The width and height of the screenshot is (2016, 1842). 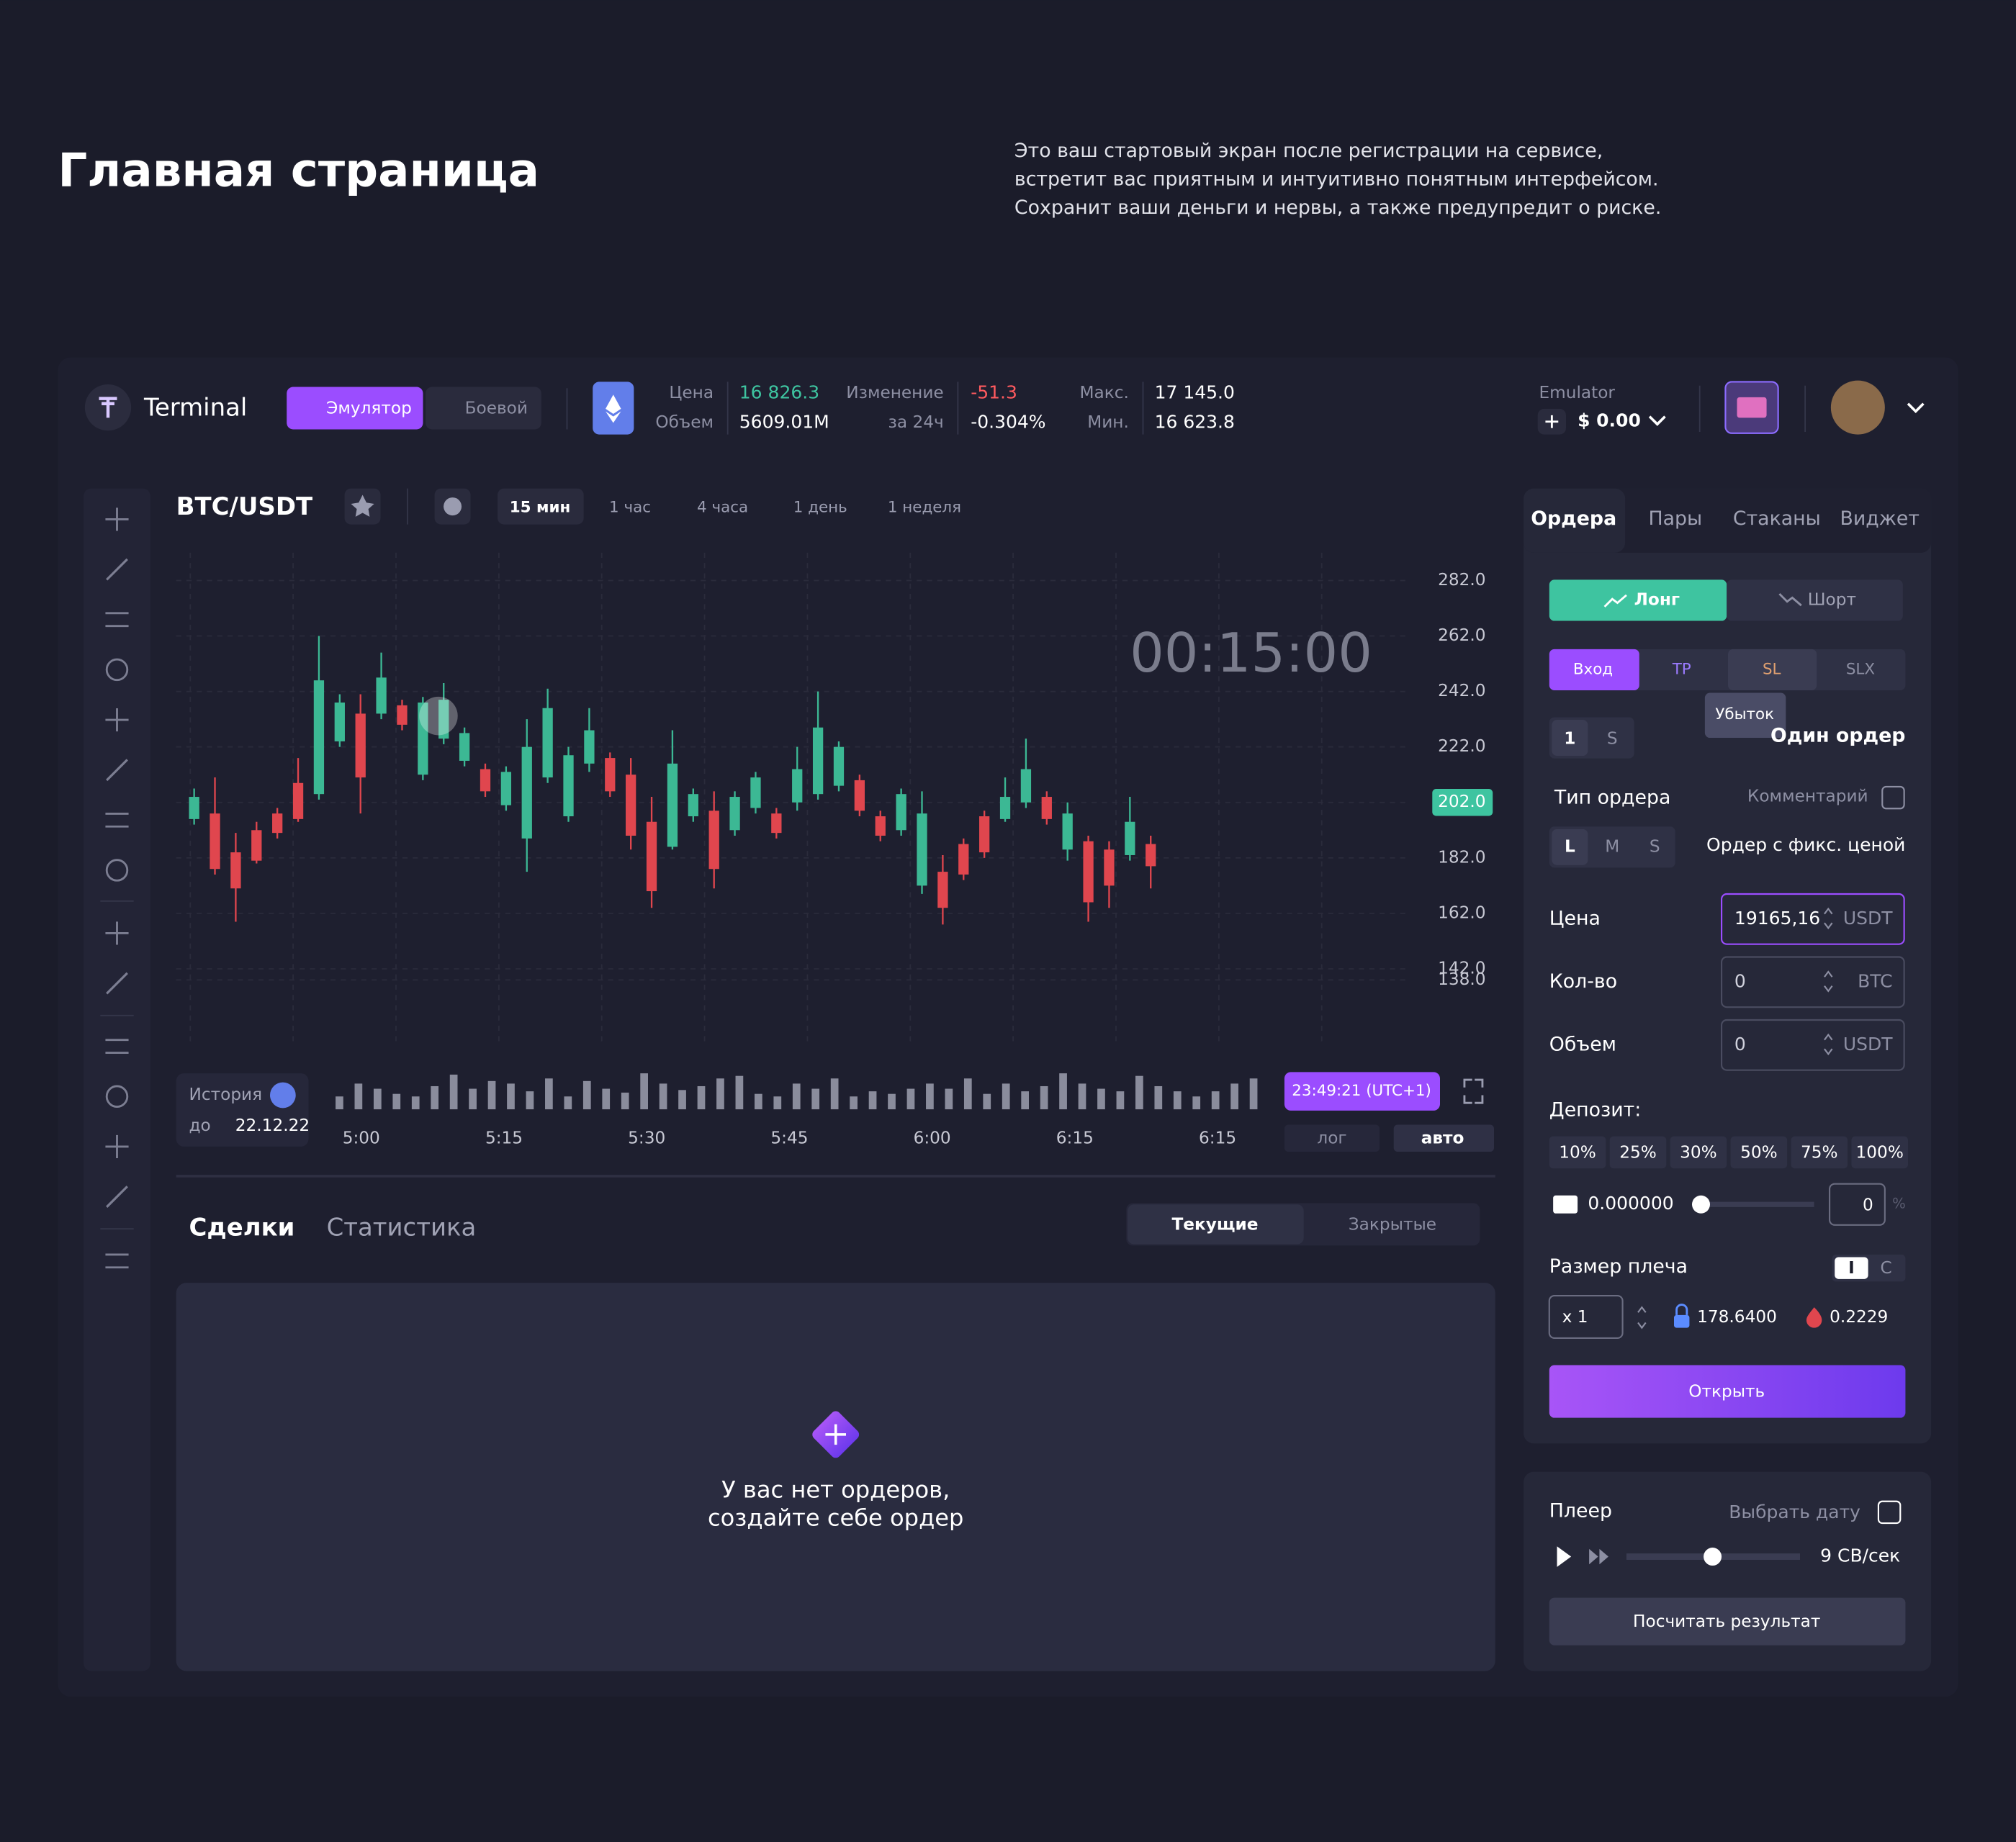 What do you see at coordinates (1777, 518) in the screenshot?
I see `panel-tab: Стаканы` at bounding box center [1777, 518].